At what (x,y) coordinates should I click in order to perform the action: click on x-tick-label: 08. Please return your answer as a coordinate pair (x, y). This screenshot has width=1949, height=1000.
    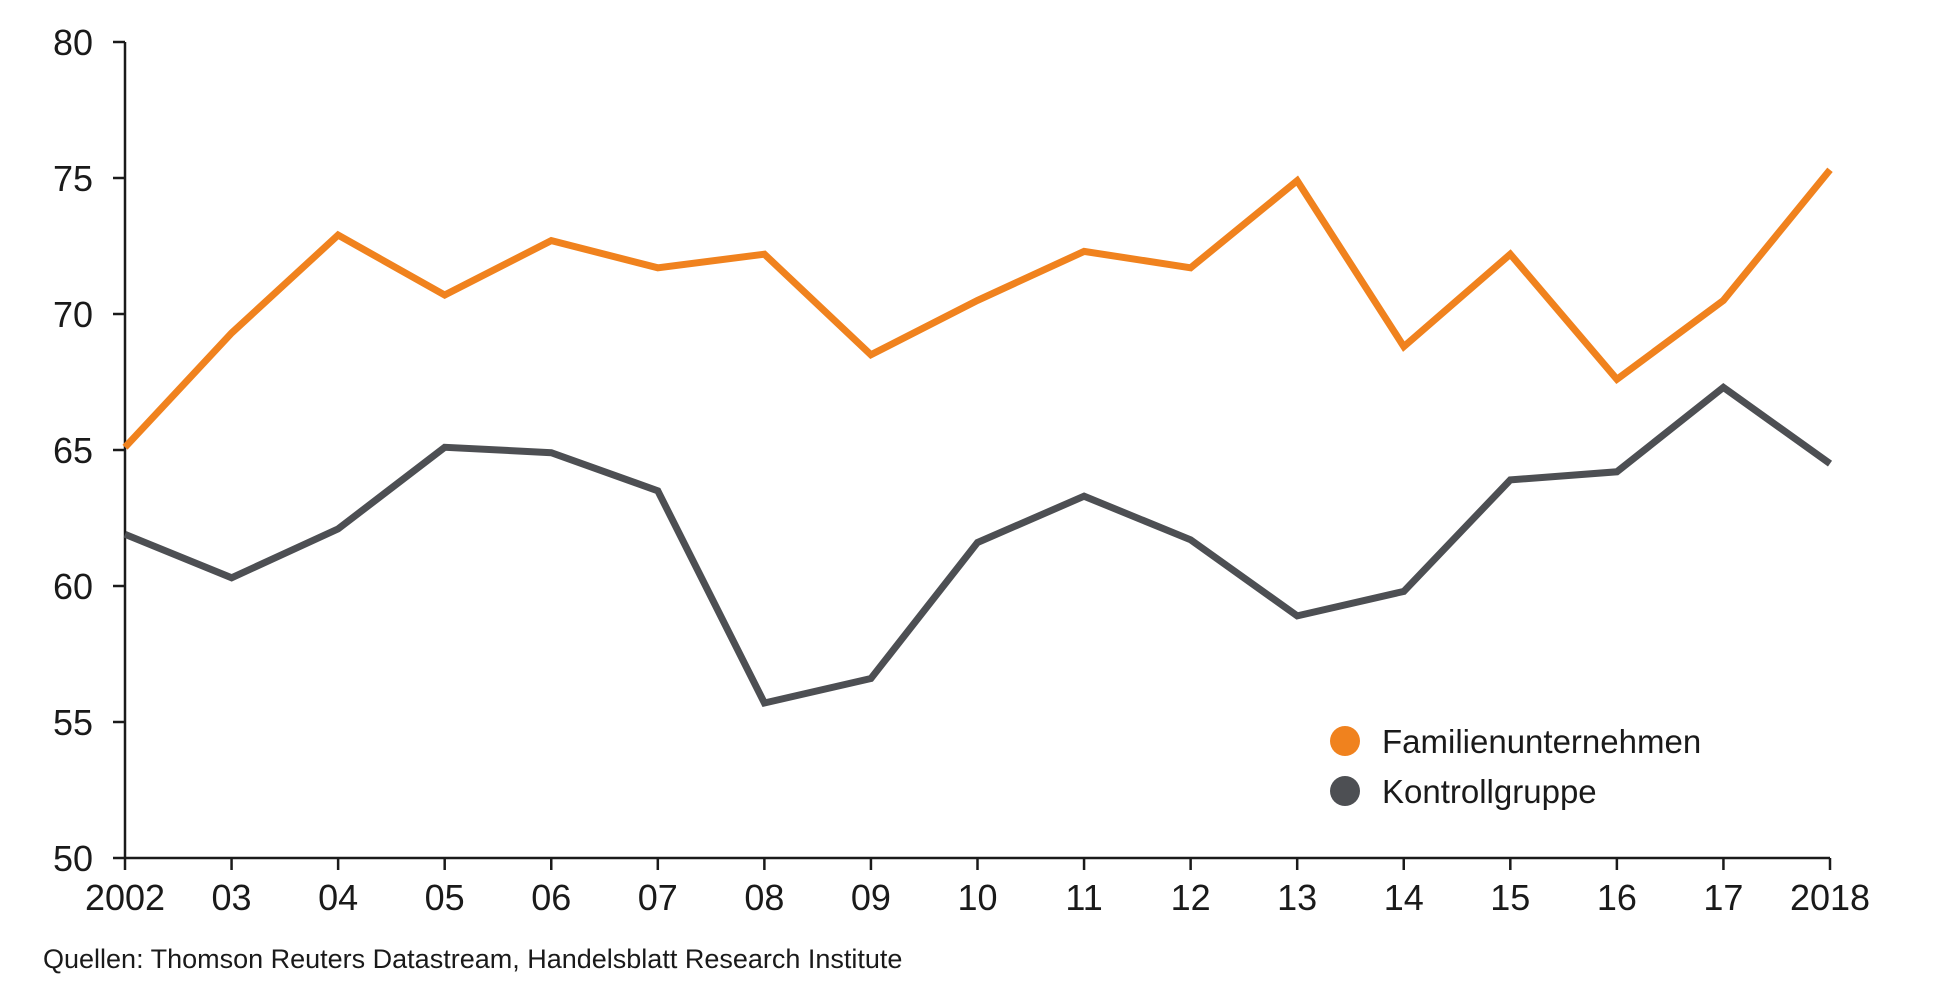
    Looking at the image, I should click on (764, 897).